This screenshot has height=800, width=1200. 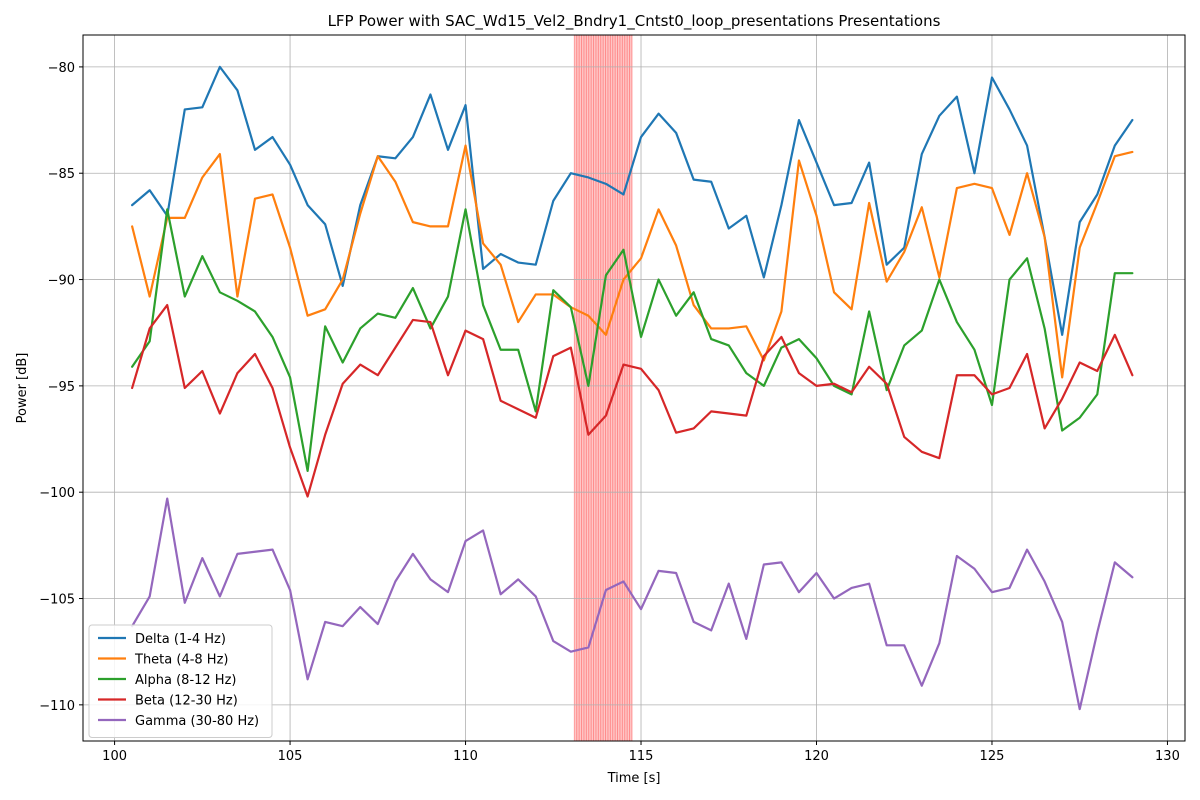 What do you see at coordinates (197, 721) in the screenshot?
I see `legend-label: Gamma (30-80 Hz)` at bounding box center [197, 721].